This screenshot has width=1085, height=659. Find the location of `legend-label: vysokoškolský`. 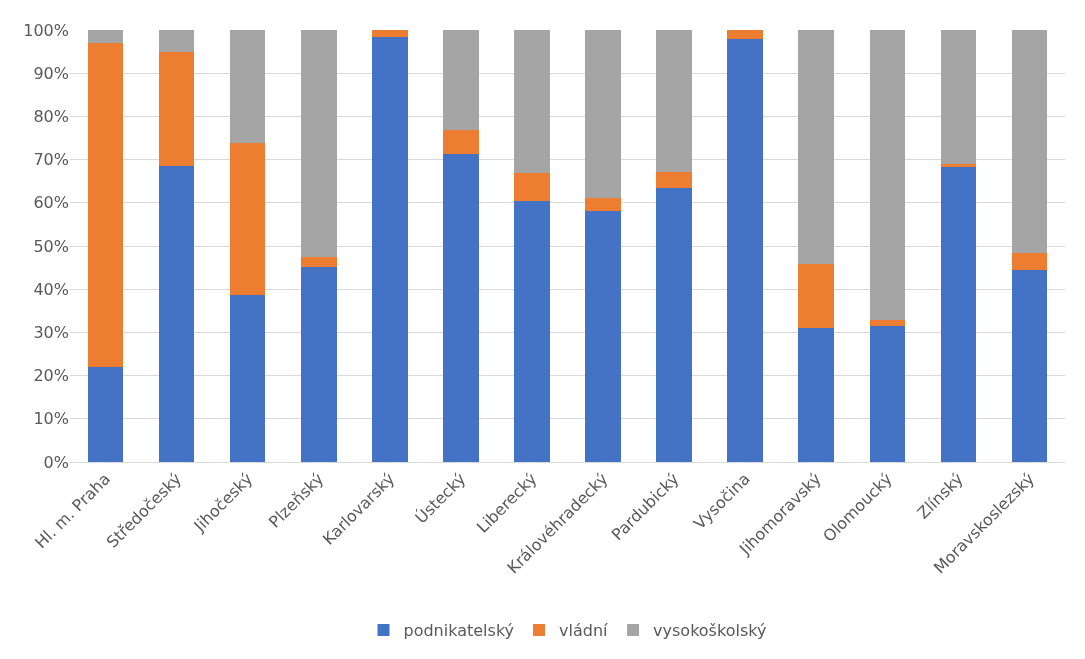

legend-label: vysokoškolský is located at coordinates (710, 631).